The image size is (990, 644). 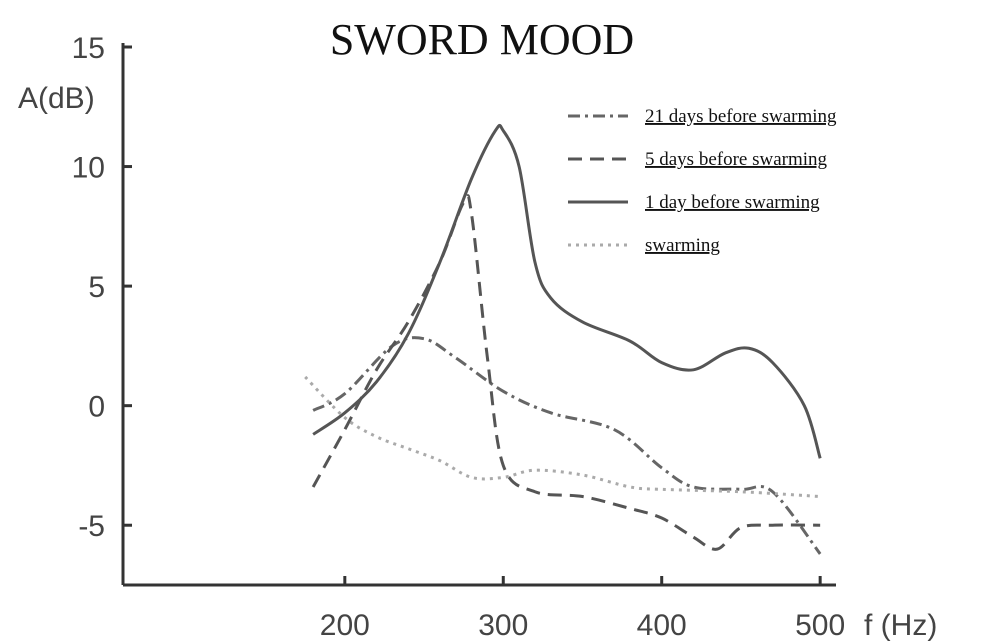 I want to click on x-tick-label: 400, so click(x=662, y=625).